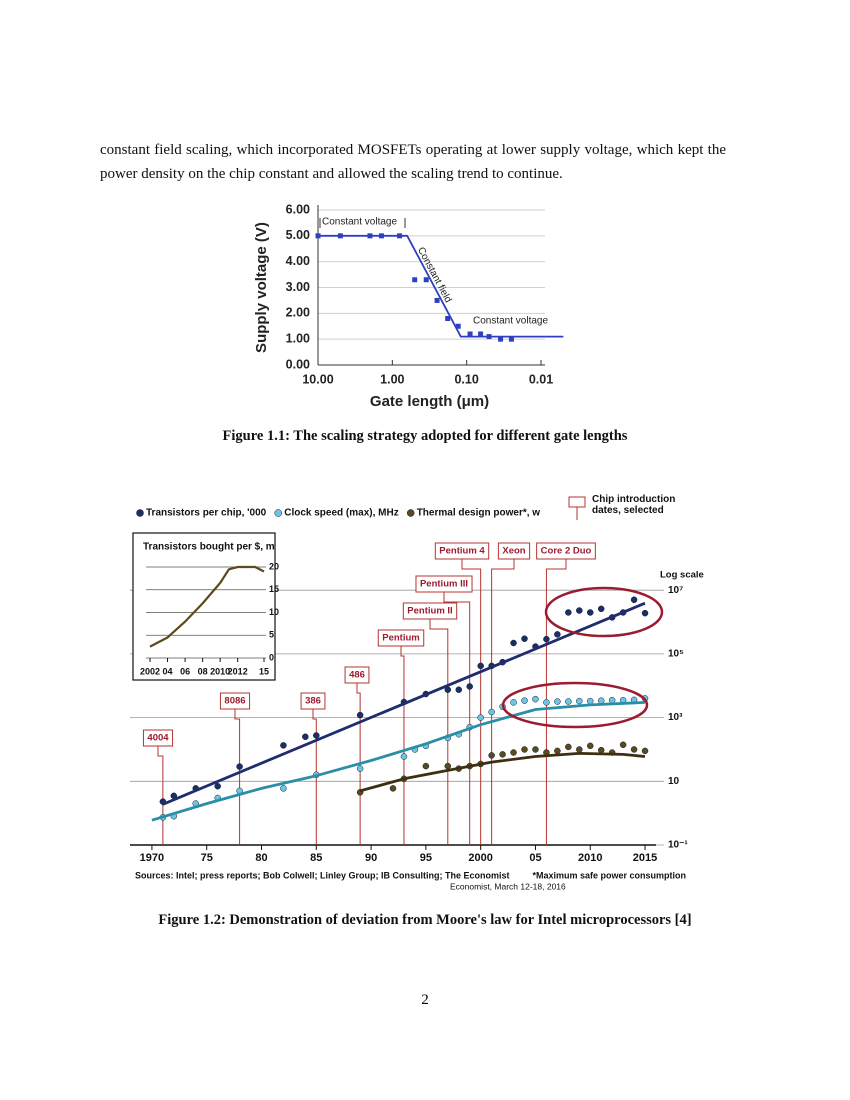 Image resolution: width=850 pixels, height=1100 pixels. I want to click on chip-label: 4004, so click(158, 738).